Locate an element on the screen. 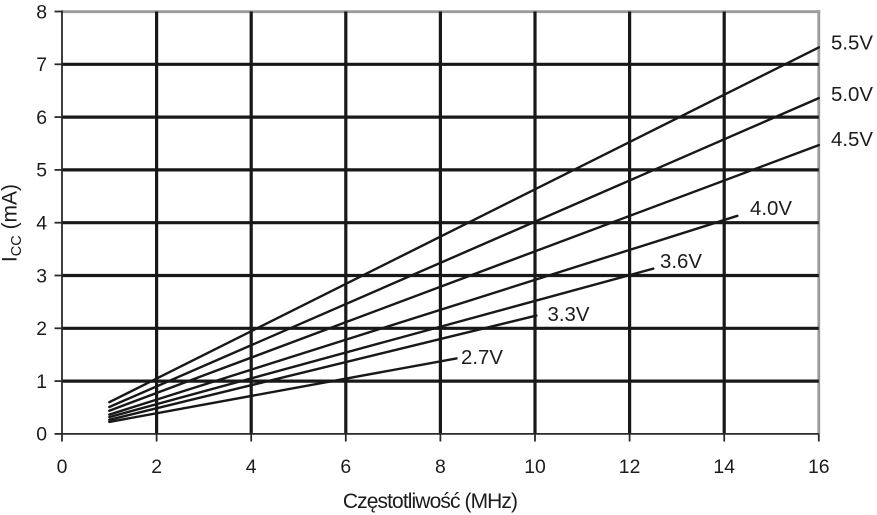 Image resolution: width=877 pixels, height=515 pixels. svg-text: 3.6V is located at coordinates (681, 262).